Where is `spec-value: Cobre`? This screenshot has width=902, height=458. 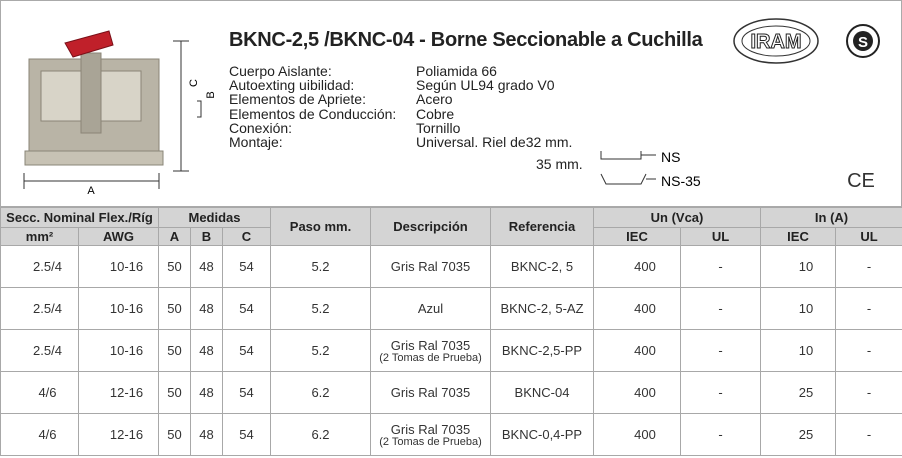
spec-value: Cobre is located at coordinates (435, 113).